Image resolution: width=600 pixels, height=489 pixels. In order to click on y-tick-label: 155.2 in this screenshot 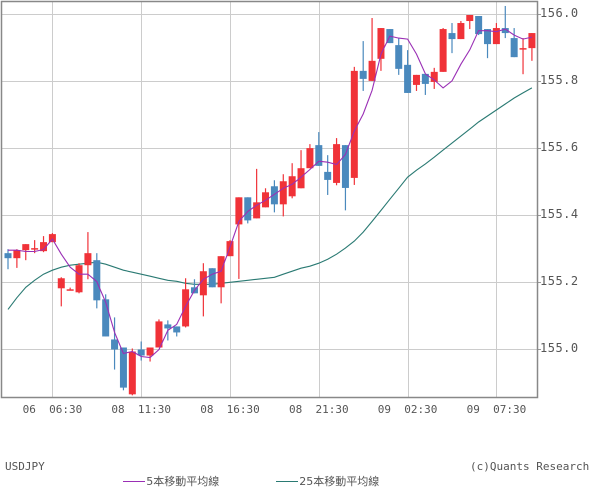, I will do `click(559, 280)`.